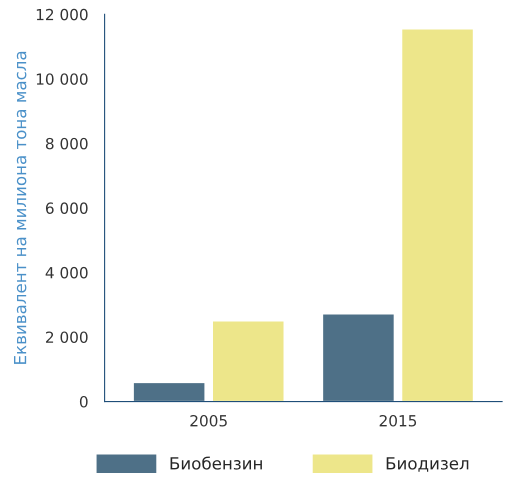 This screenshot has width=523, height=478. I want to click on y-tick-label: 12 000, so click(62, 14).